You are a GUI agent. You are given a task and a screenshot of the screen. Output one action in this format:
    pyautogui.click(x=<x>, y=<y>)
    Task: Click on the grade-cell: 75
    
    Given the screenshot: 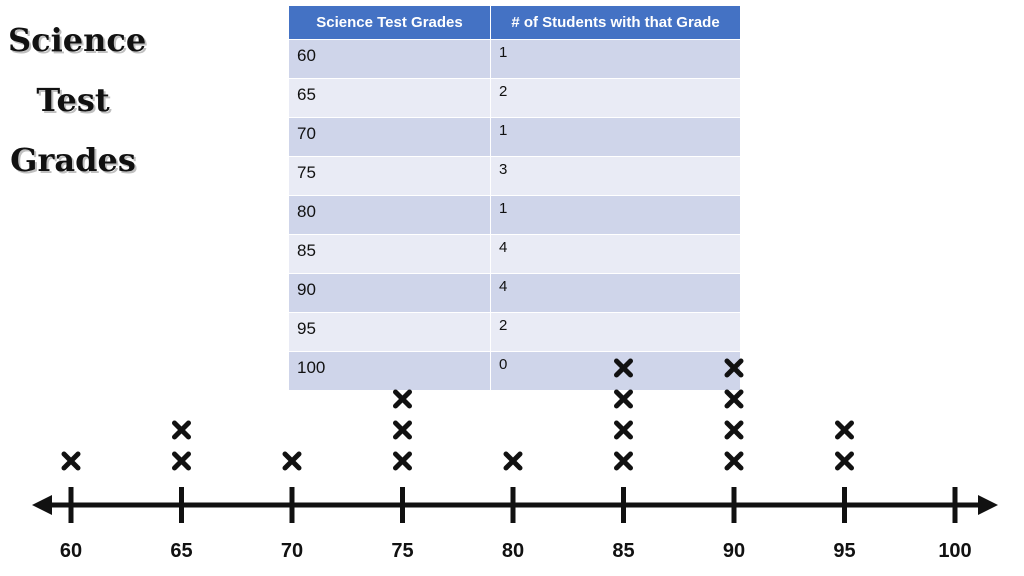 What is the action you would take?
    pyautogui.click(x=389, y=176)
    